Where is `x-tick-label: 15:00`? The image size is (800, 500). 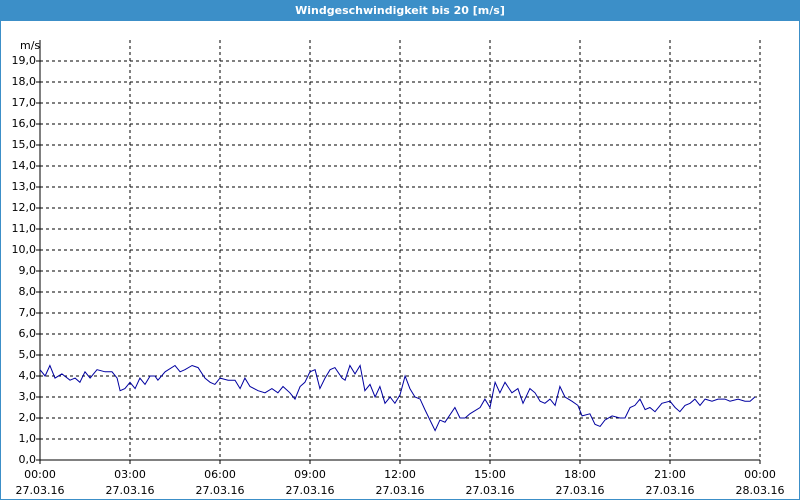
x-tick-label: 15:00 is located at coordinates (490, 474).